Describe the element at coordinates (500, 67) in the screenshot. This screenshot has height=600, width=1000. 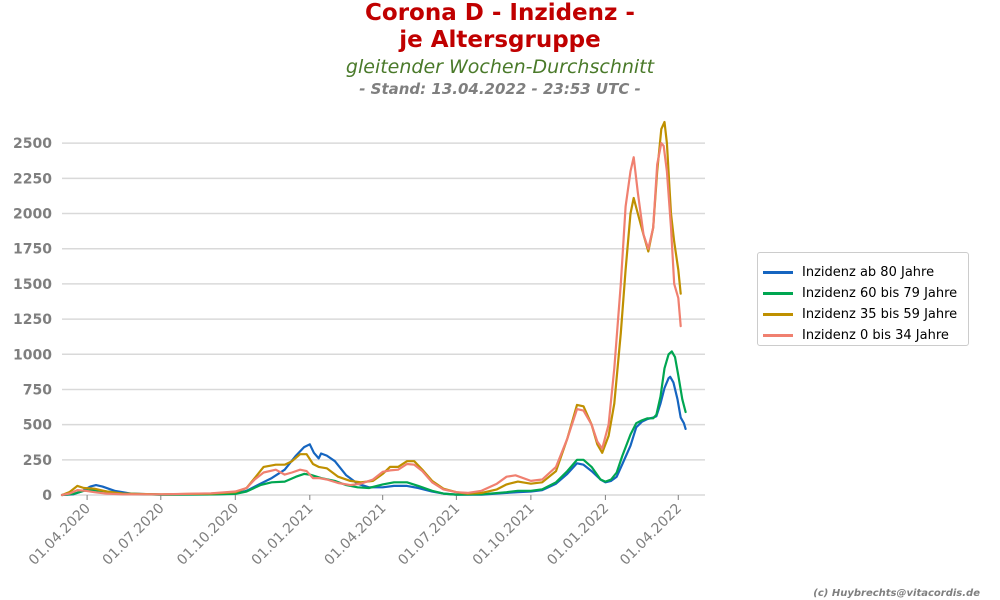
I see `chart-subtitle: gleitender Wochen-Durchschnitt` at that location.